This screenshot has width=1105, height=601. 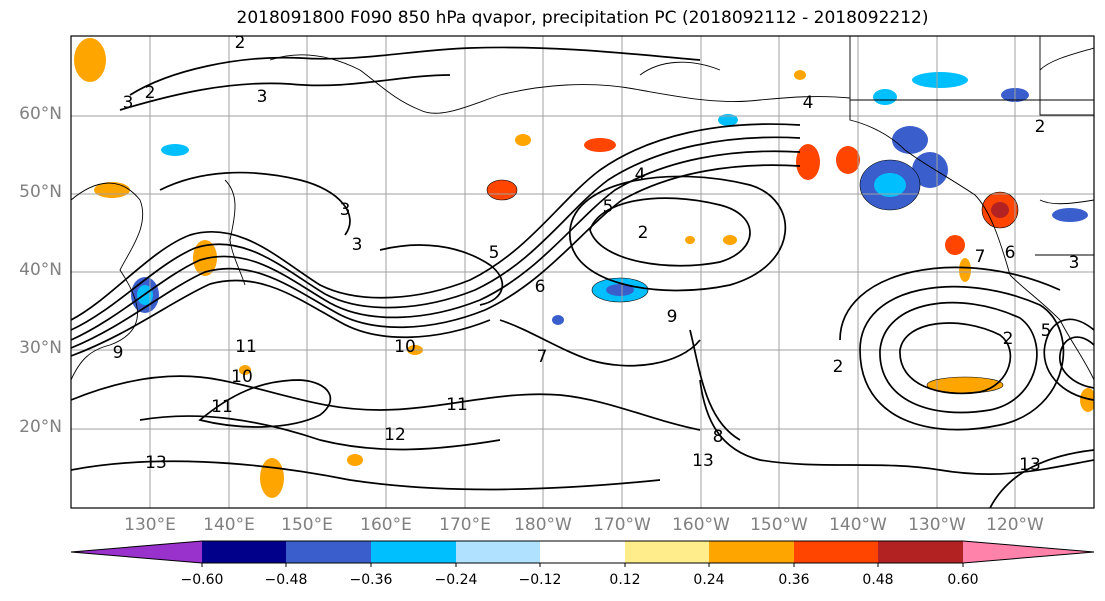 What do you see at coordinates (937, 525) in the screenshot?
I see `lon-label: 130°W` at bounding box center [937, 525].